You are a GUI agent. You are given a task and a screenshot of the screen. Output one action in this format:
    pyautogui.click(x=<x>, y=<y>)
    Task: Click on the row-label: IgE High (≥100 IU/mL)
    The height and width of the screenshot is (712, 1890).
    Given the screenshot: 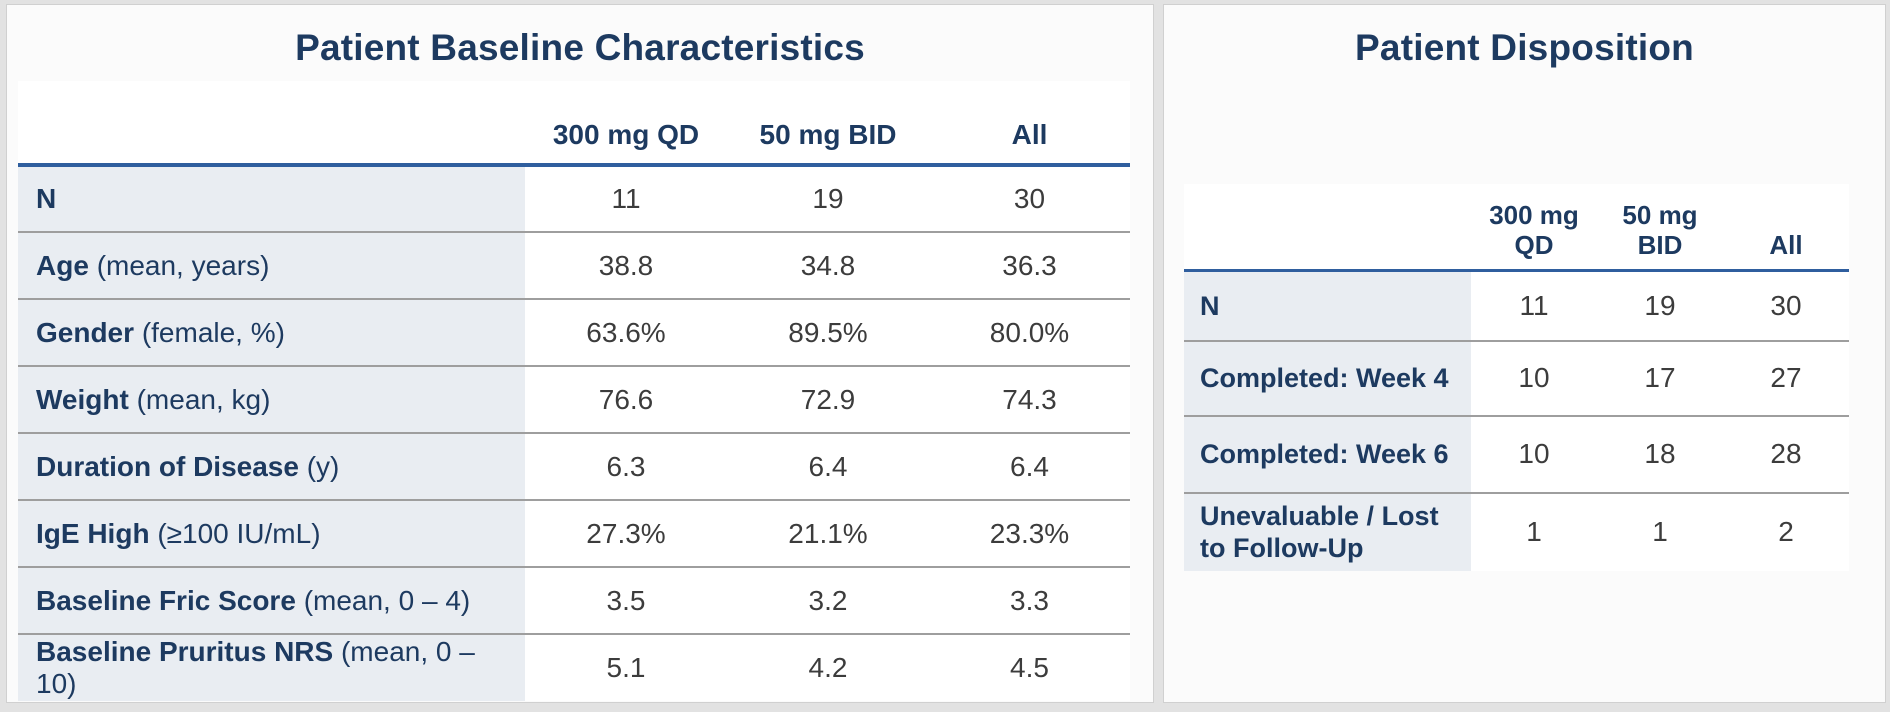 What is the action you would take?
    pyautogui.click(x=271, y=533)
    